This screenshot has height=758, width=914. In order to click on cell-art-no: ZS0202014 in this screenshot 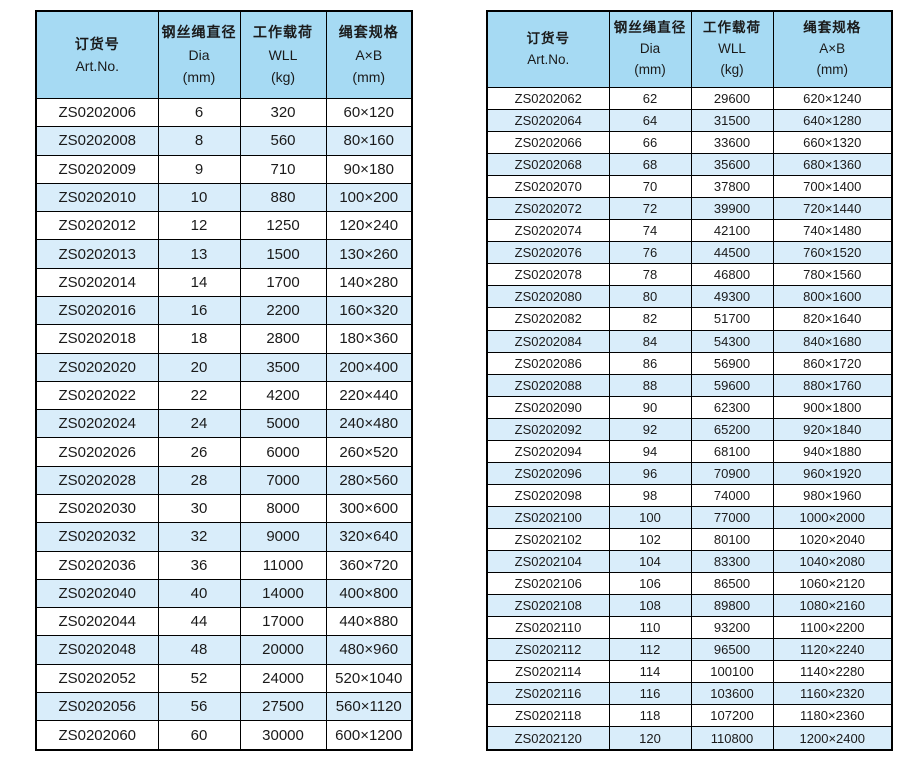, I will do `click(97, 282)`.